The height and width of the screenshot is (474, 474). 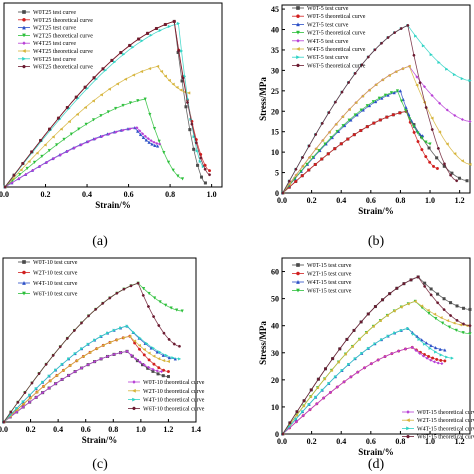 I want to click on panel-label: (a), so click(x=100, y=241).